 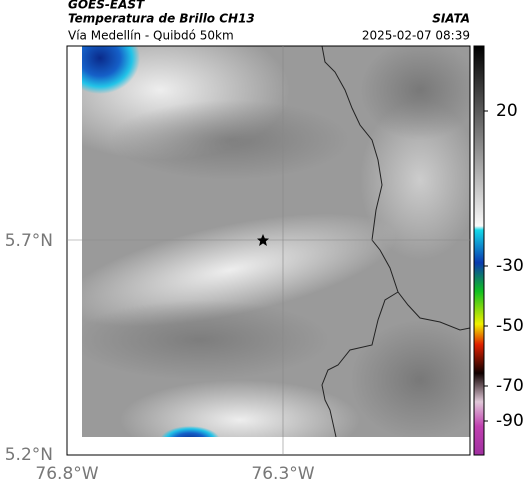 What do you see at coordinates (510, 266) in the screenshot?
I see `colorbar-tick-label: -30` at bounding box center [510, 266].